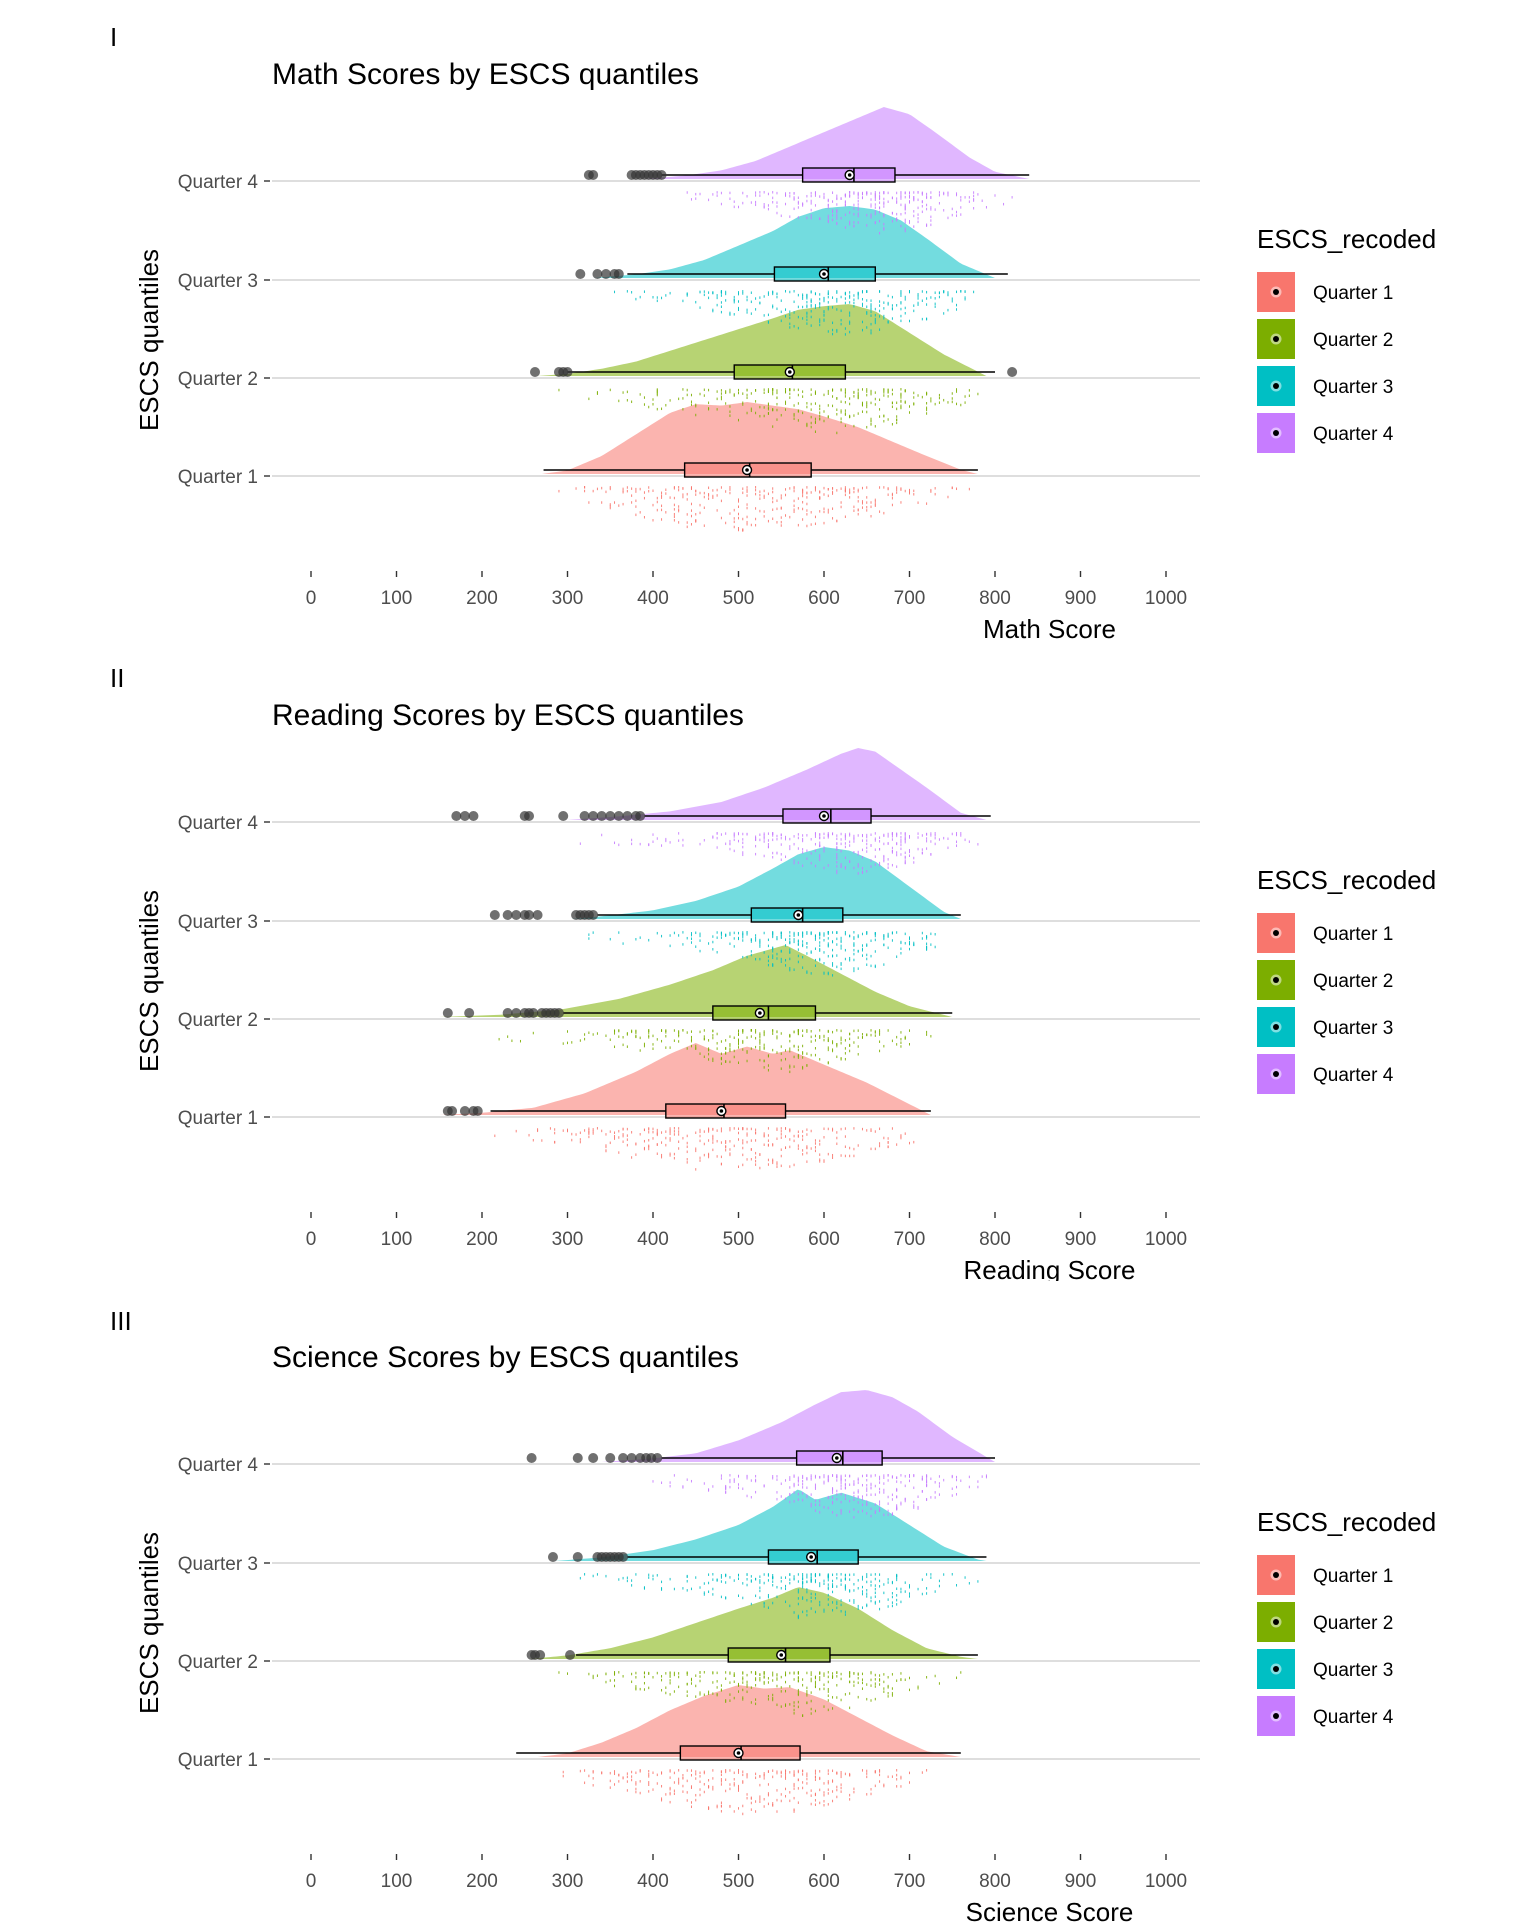 This screenshot has height=1923, width=1536. Describe the element at coordinates (508, 715) in the screenshot. I see `chart-title: Reading Scores by ESCS quantiles` at that location.